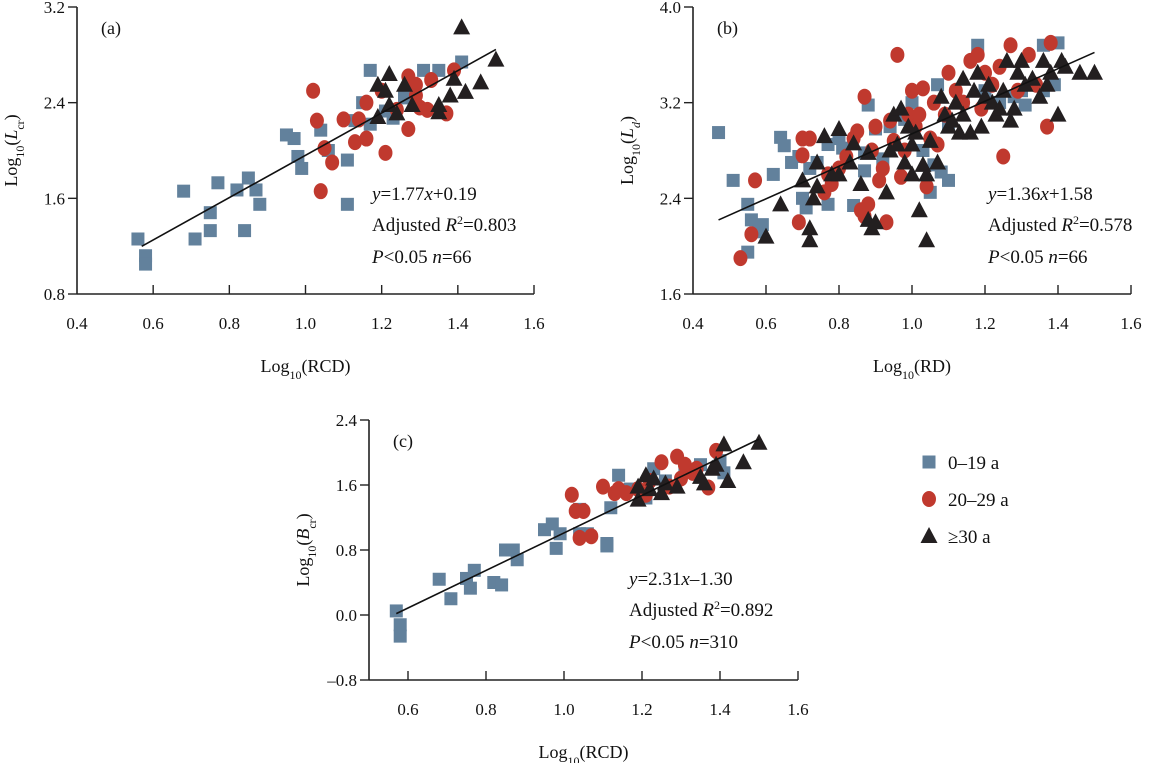 Image resolution: width=1154 pixels, height=763 pixels. I want to click on legend-item-g0_19: 0–19 a, so click(961, 463).